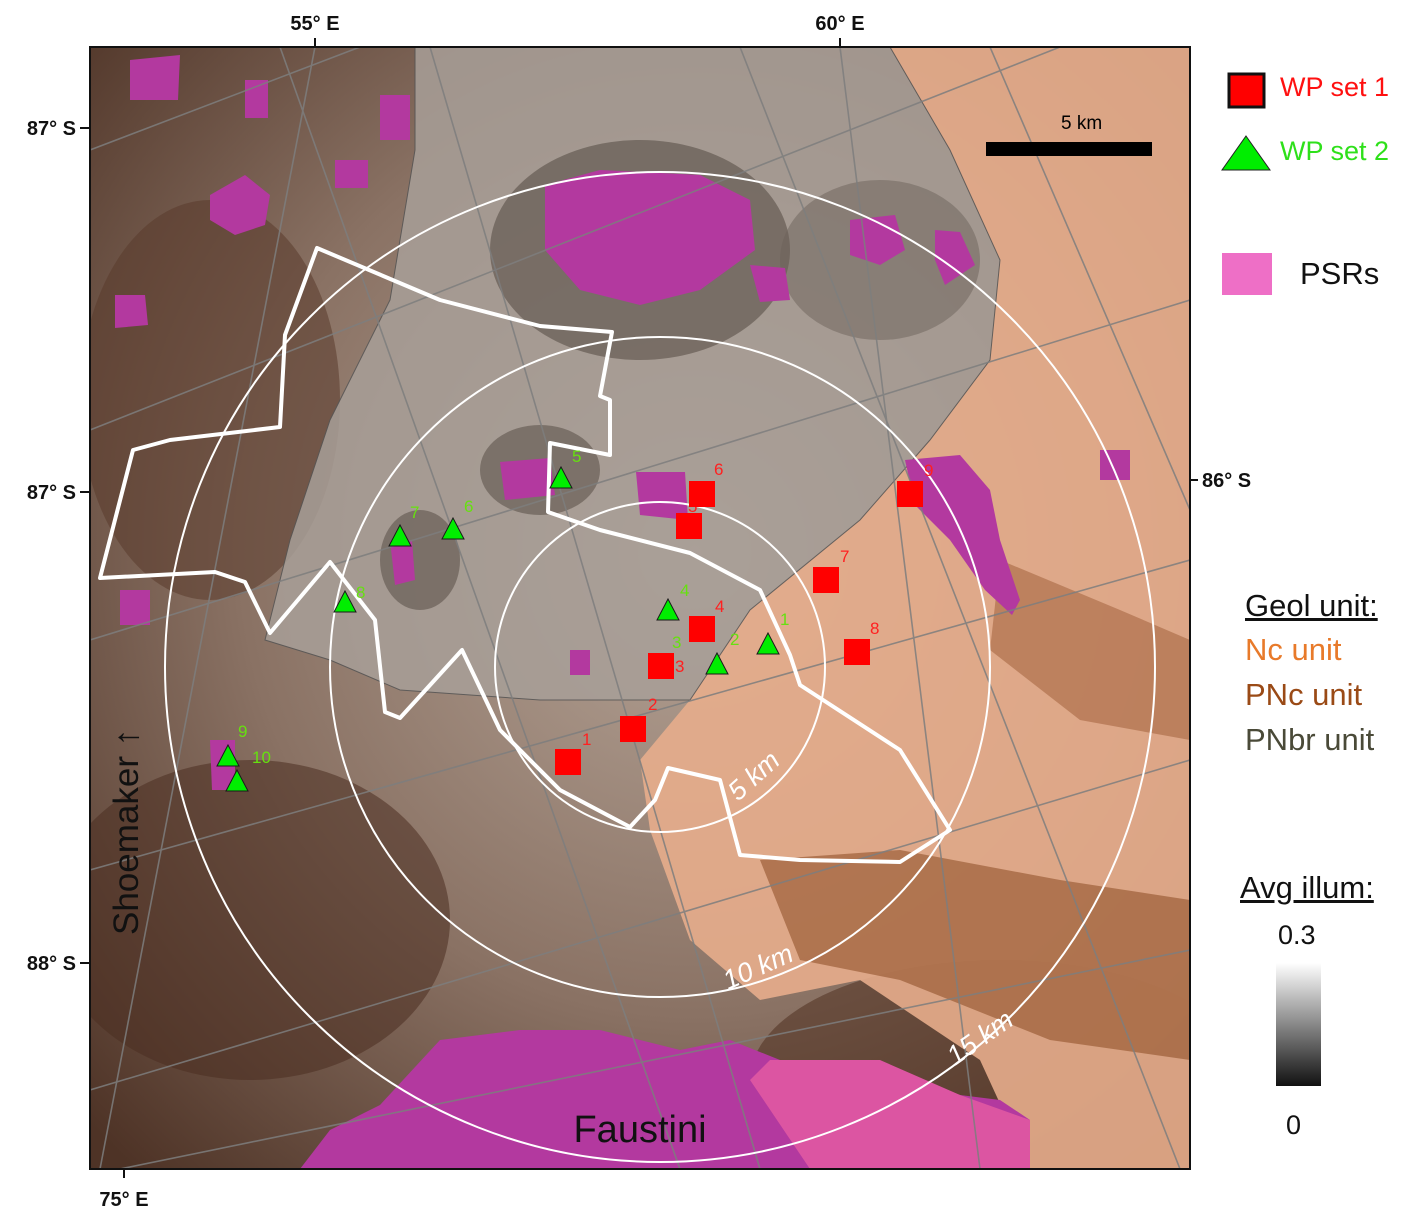 The height and width of the screenshot is (1215, 1422). I want to click on wp-set1-label-2: 2, so click(652, 704).